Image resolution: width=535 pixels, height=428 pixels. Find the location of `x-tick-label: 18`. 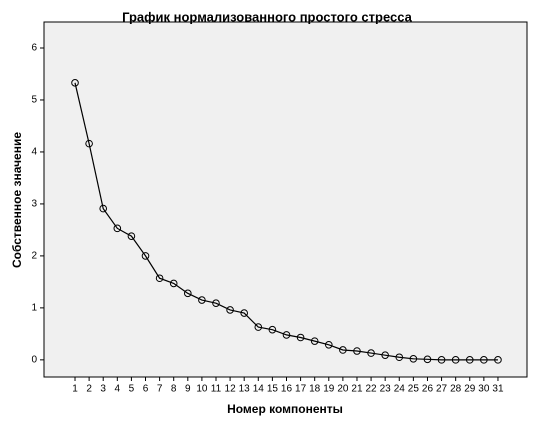

x-tick-label: 18 is located at coordinates (315, 389).